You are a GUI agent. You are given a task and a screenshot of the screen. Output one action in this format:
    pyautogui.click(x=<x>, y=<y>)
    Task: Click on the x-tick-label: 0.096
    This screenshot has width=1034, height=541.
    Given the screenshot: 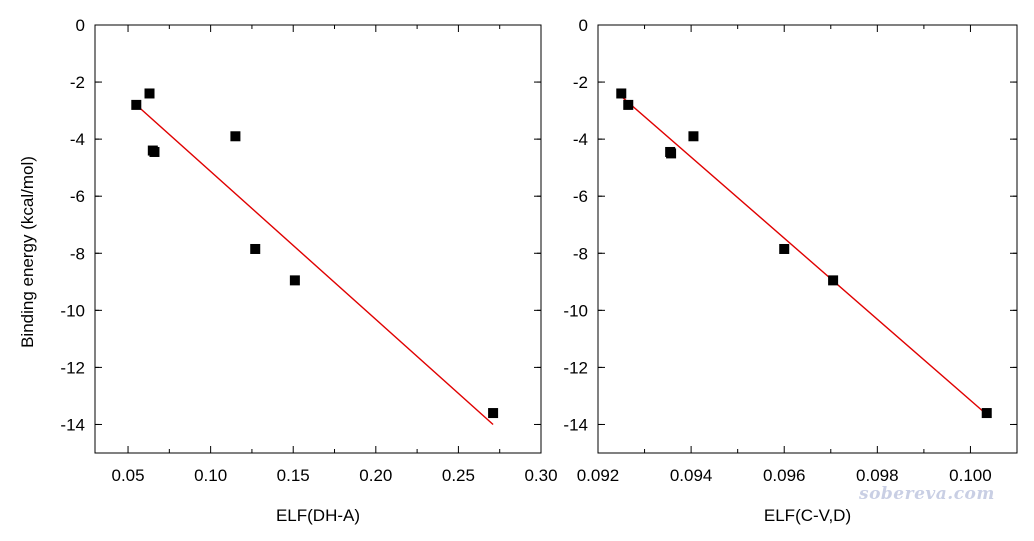 What is the action you would take?
    pyautogui.click(x=784, y=475)
    